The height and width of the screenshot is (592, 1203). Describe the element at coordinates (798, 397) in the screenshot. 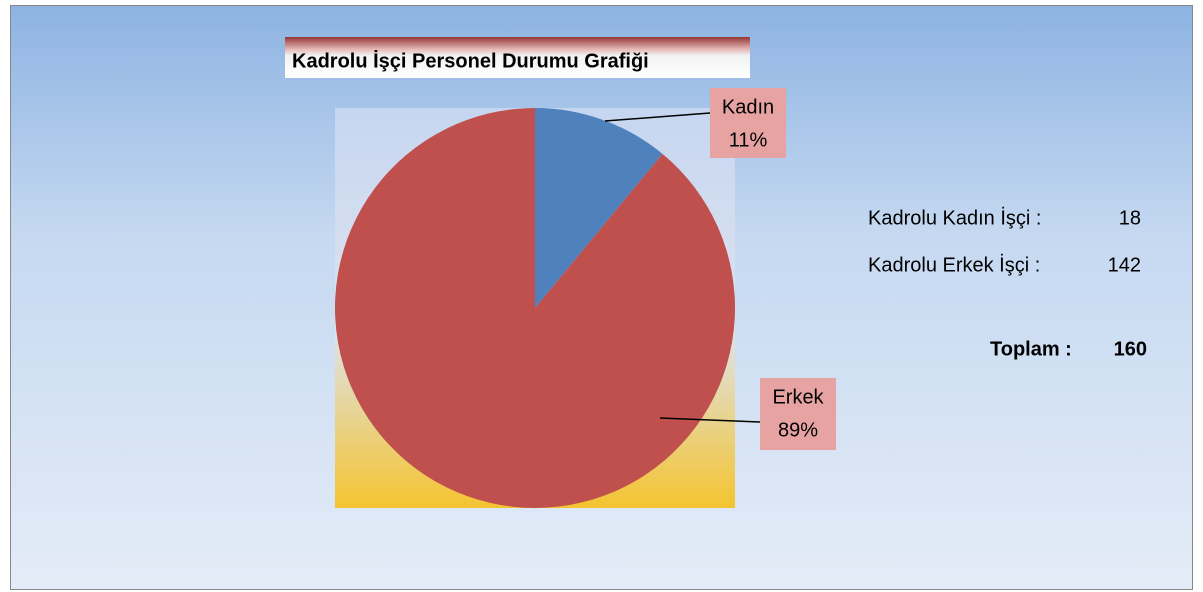

I see `data-label-category: Erkek` at that location.